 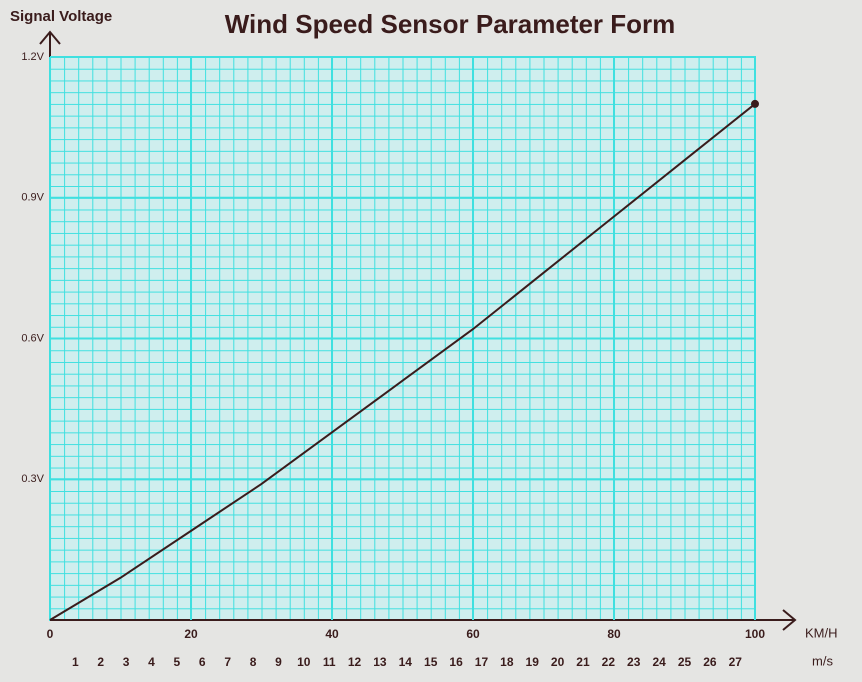 What do you see at coordinates (431, 662) in the screenshot?
I see `x2-tick-label: 15` at bounding box center [431, 662].